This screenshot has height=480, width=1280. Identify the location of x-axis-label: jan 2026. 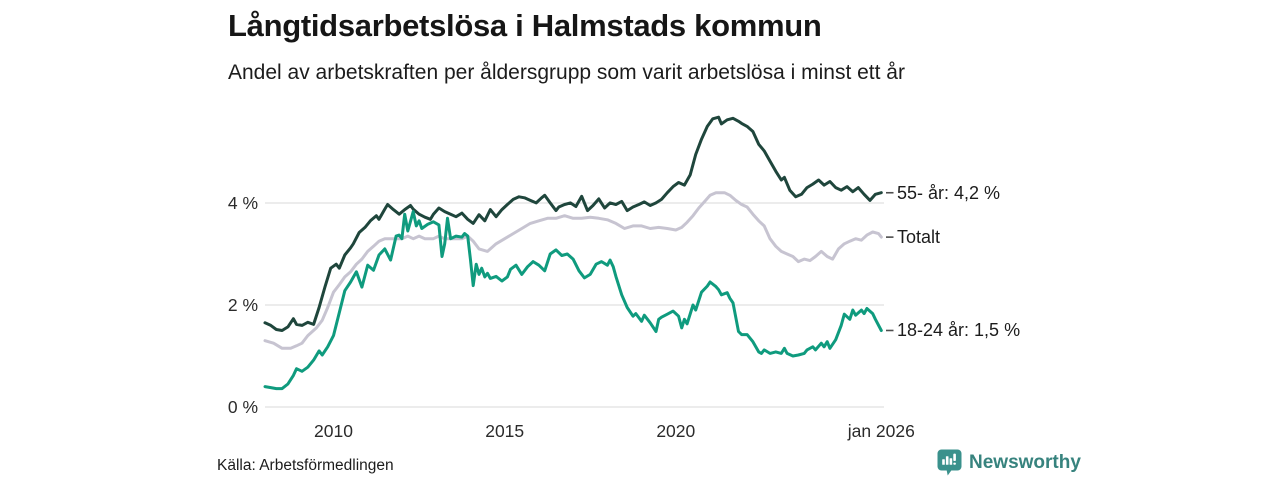
(881, 431).